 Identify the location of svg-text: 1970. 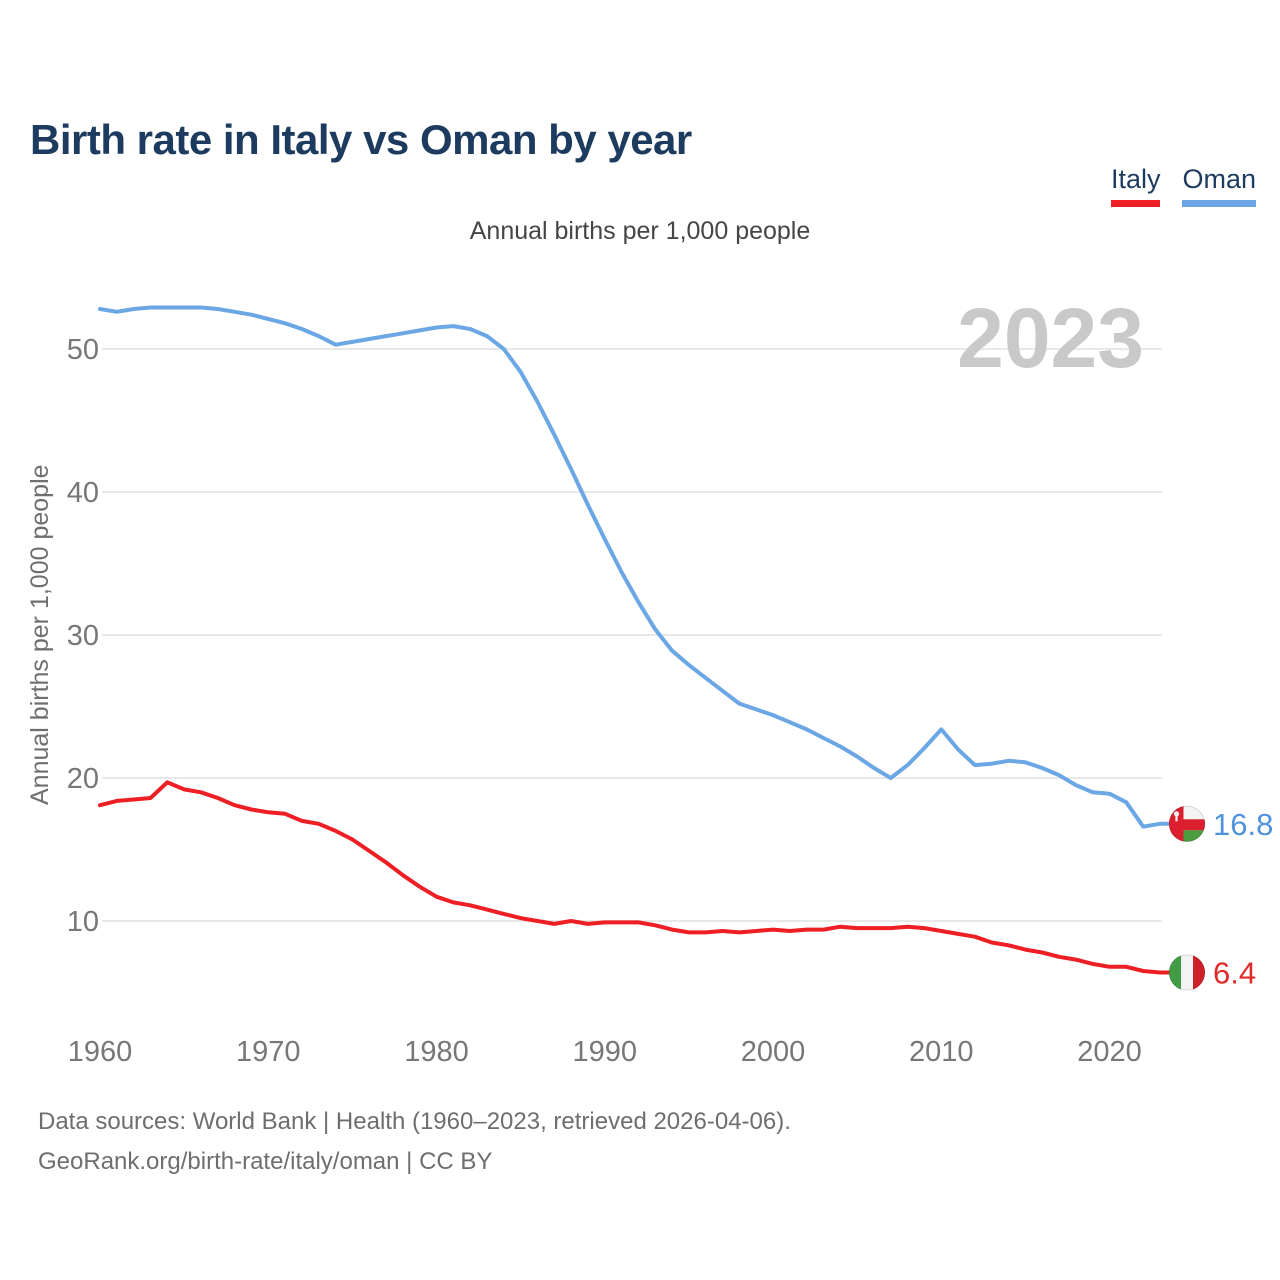
(268, 1052).